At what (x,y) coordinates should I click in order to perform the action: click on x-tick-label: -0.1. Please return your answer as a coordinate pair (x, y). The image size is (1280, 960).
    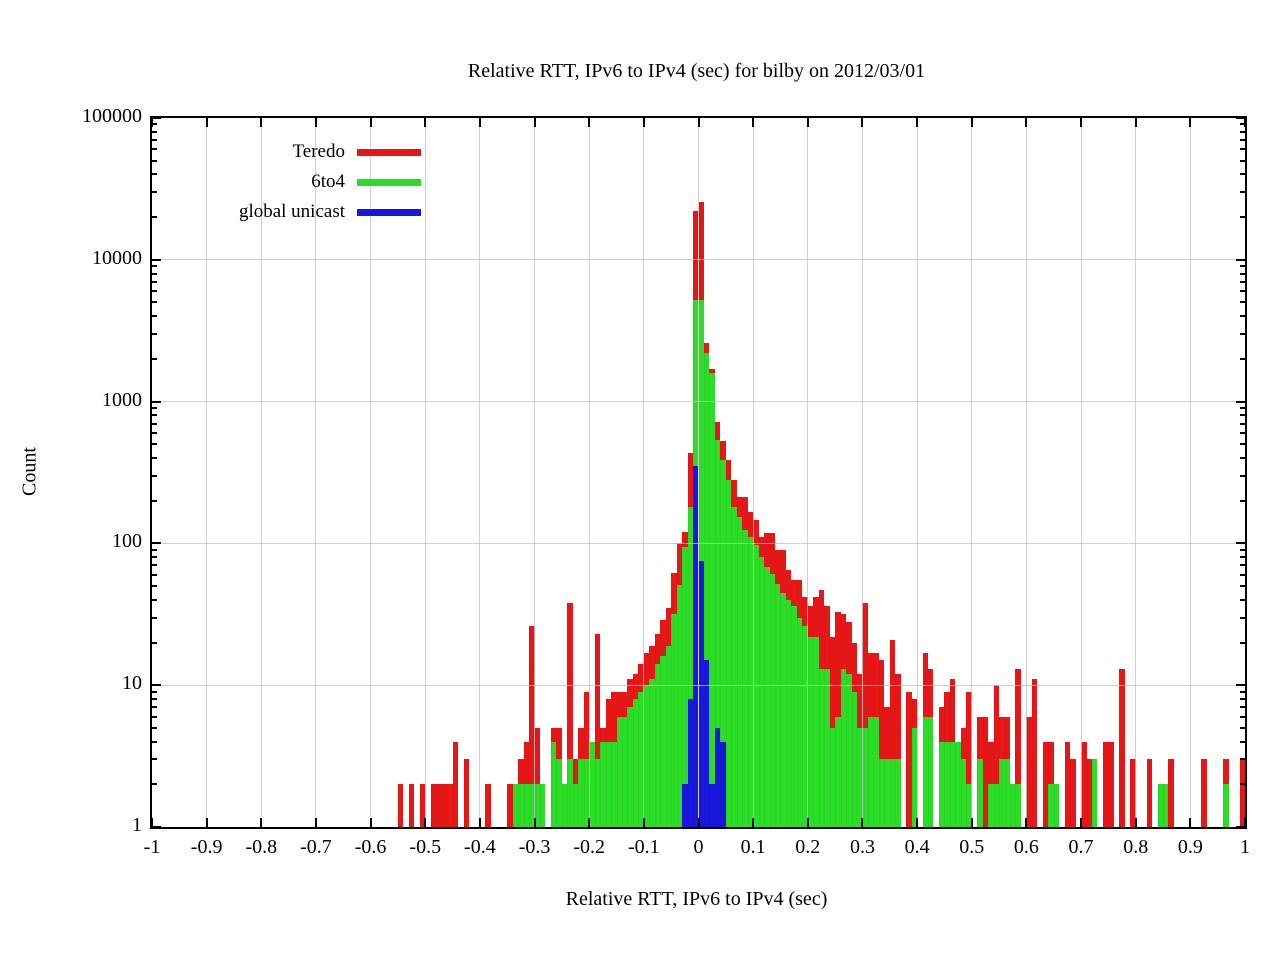
    Looking at the image, I should click on (644, 847).